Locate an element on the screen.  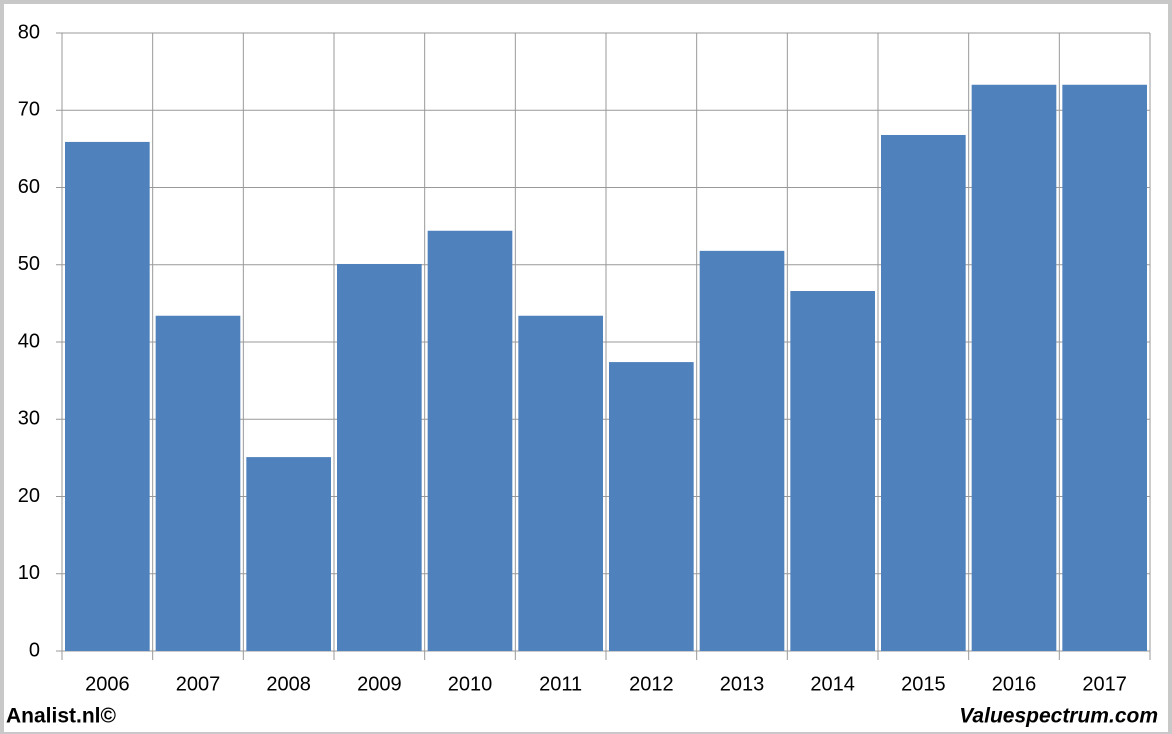
x-tick-label: 2016 is located at coordinates (1014, 684).